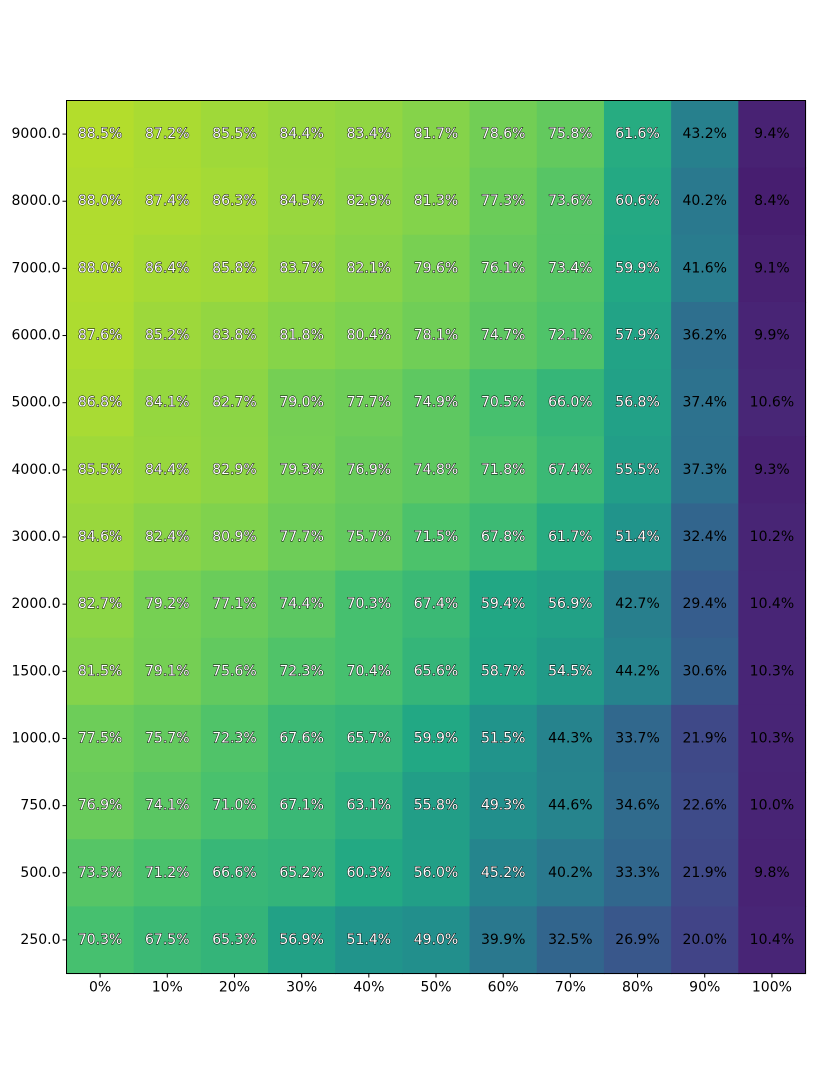 Image resolution: width=830 pixels, height=1075 pixels. Describe the element at coordinates (704, 336) in the screenshot. I see `heatmap-cell-label: 36.2%` at that location.